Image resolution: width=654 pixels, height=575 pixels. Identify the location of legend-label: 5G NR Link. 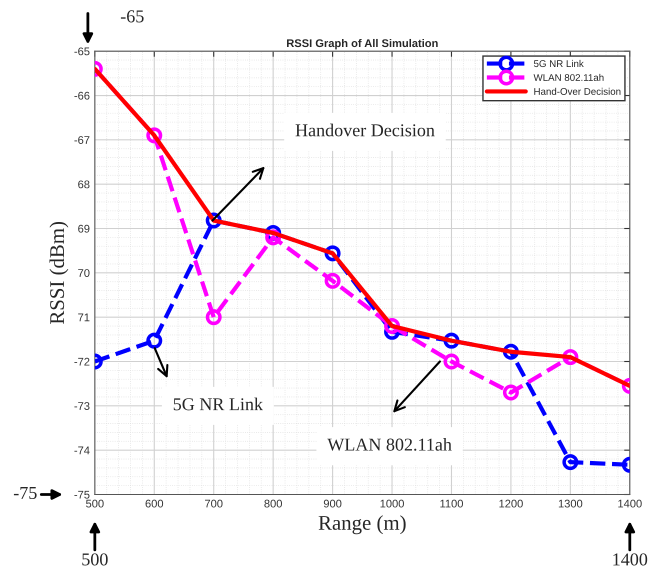
(559, 64).